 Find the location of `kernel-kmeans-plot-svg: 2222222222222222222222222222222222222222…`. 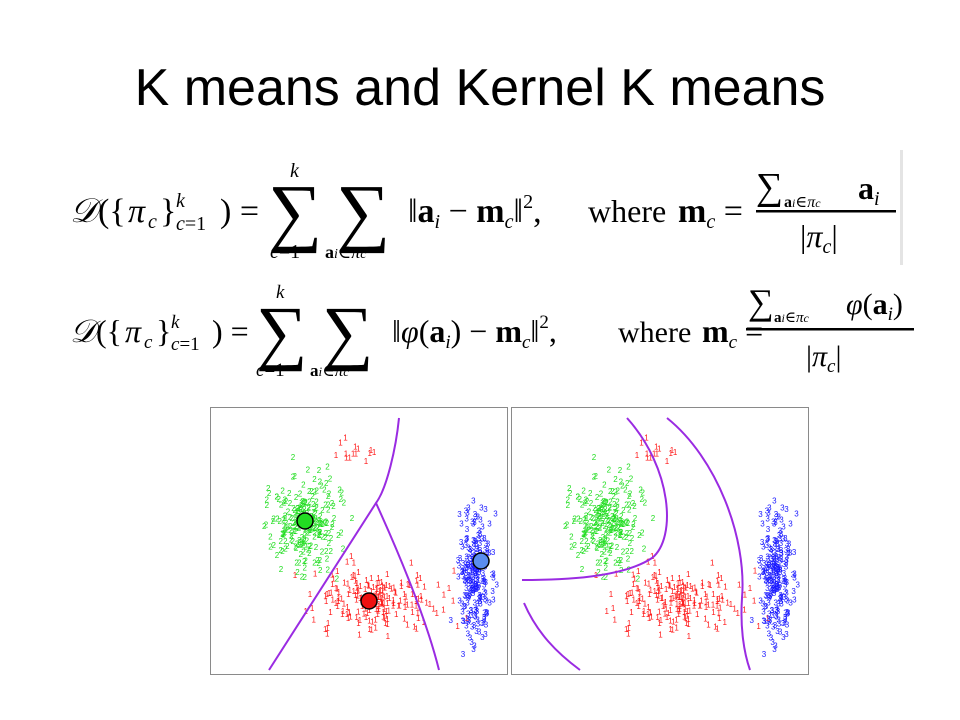

kernel-kmeans-plot-svg: 2222222222222222222222222222222222222222… is located at coordinates (661, 544).